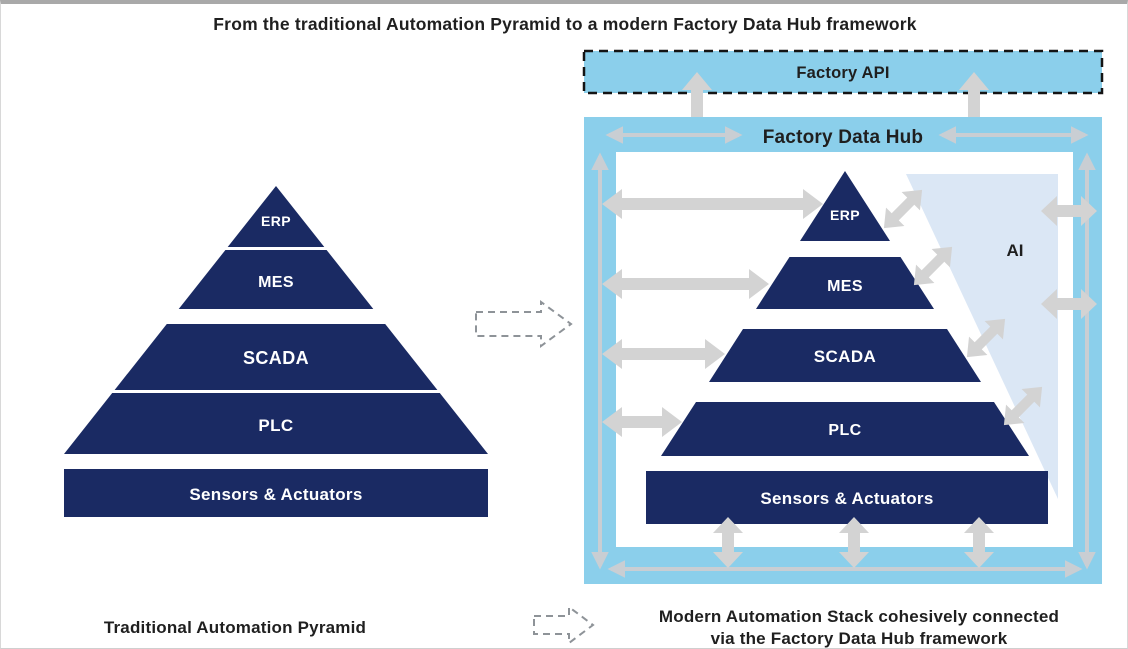 Image resolution: width=1128 pixels, height=649 pixels. What do you see at coordinates (859, 638) in the screenshot?
I see `right-caption-line2: via the Factory Data Hub framework` at bounding box center [859, 638].